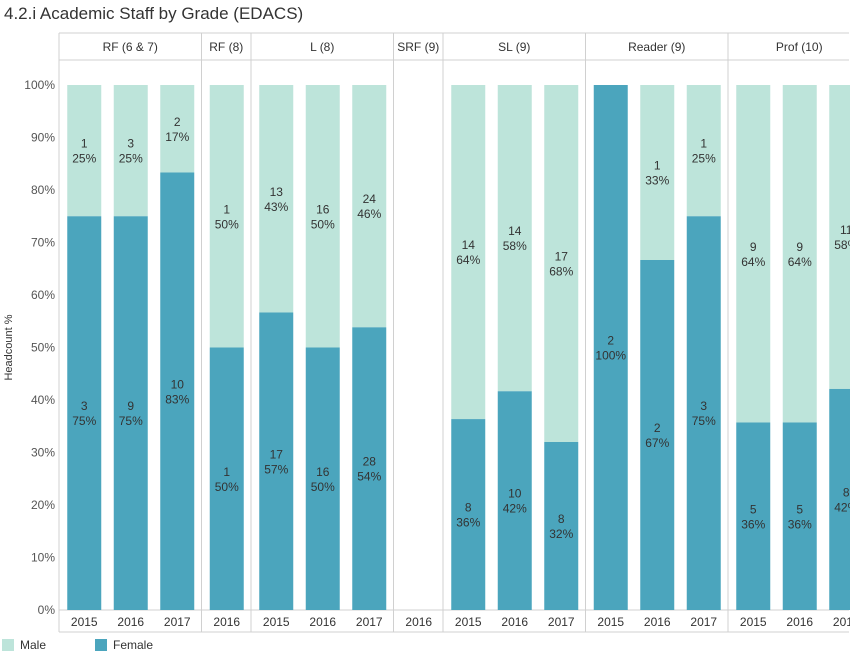 This screenshot has height=654, width=850. What do you see at coordinates (277, 454) in the screenshot?
I see `bar-female-count-label: 17` at bounding box center [277, 454].